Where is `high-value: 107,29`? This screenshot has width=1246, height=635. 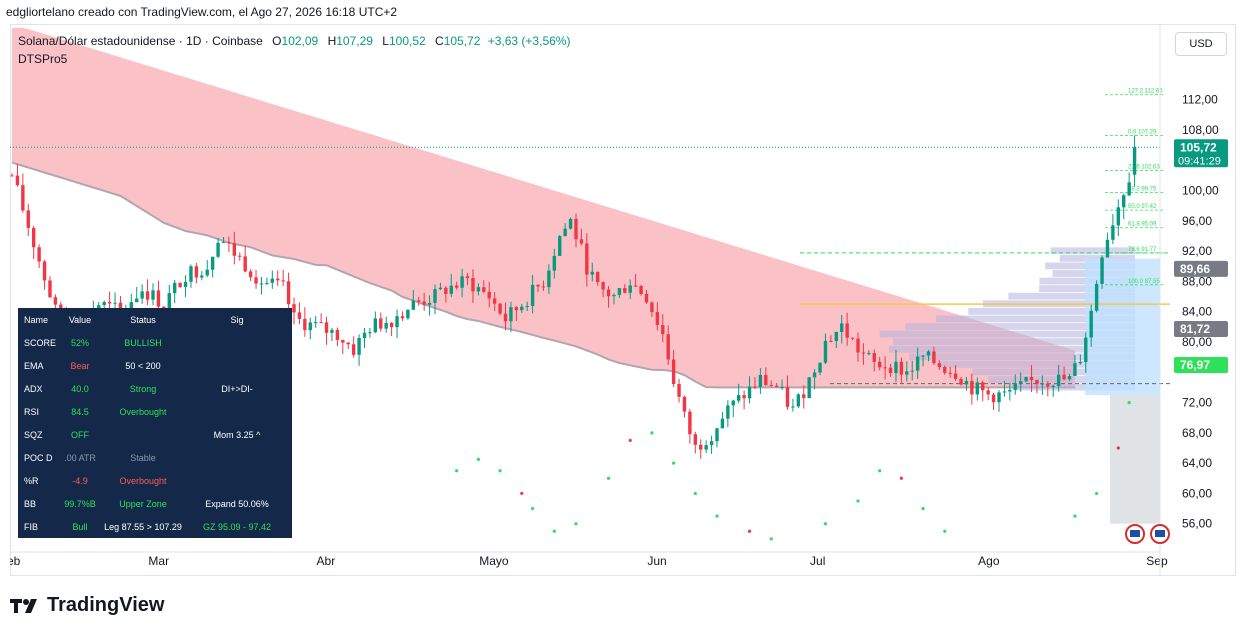 high-value: 107,29 is located at coordinates (354, 41).